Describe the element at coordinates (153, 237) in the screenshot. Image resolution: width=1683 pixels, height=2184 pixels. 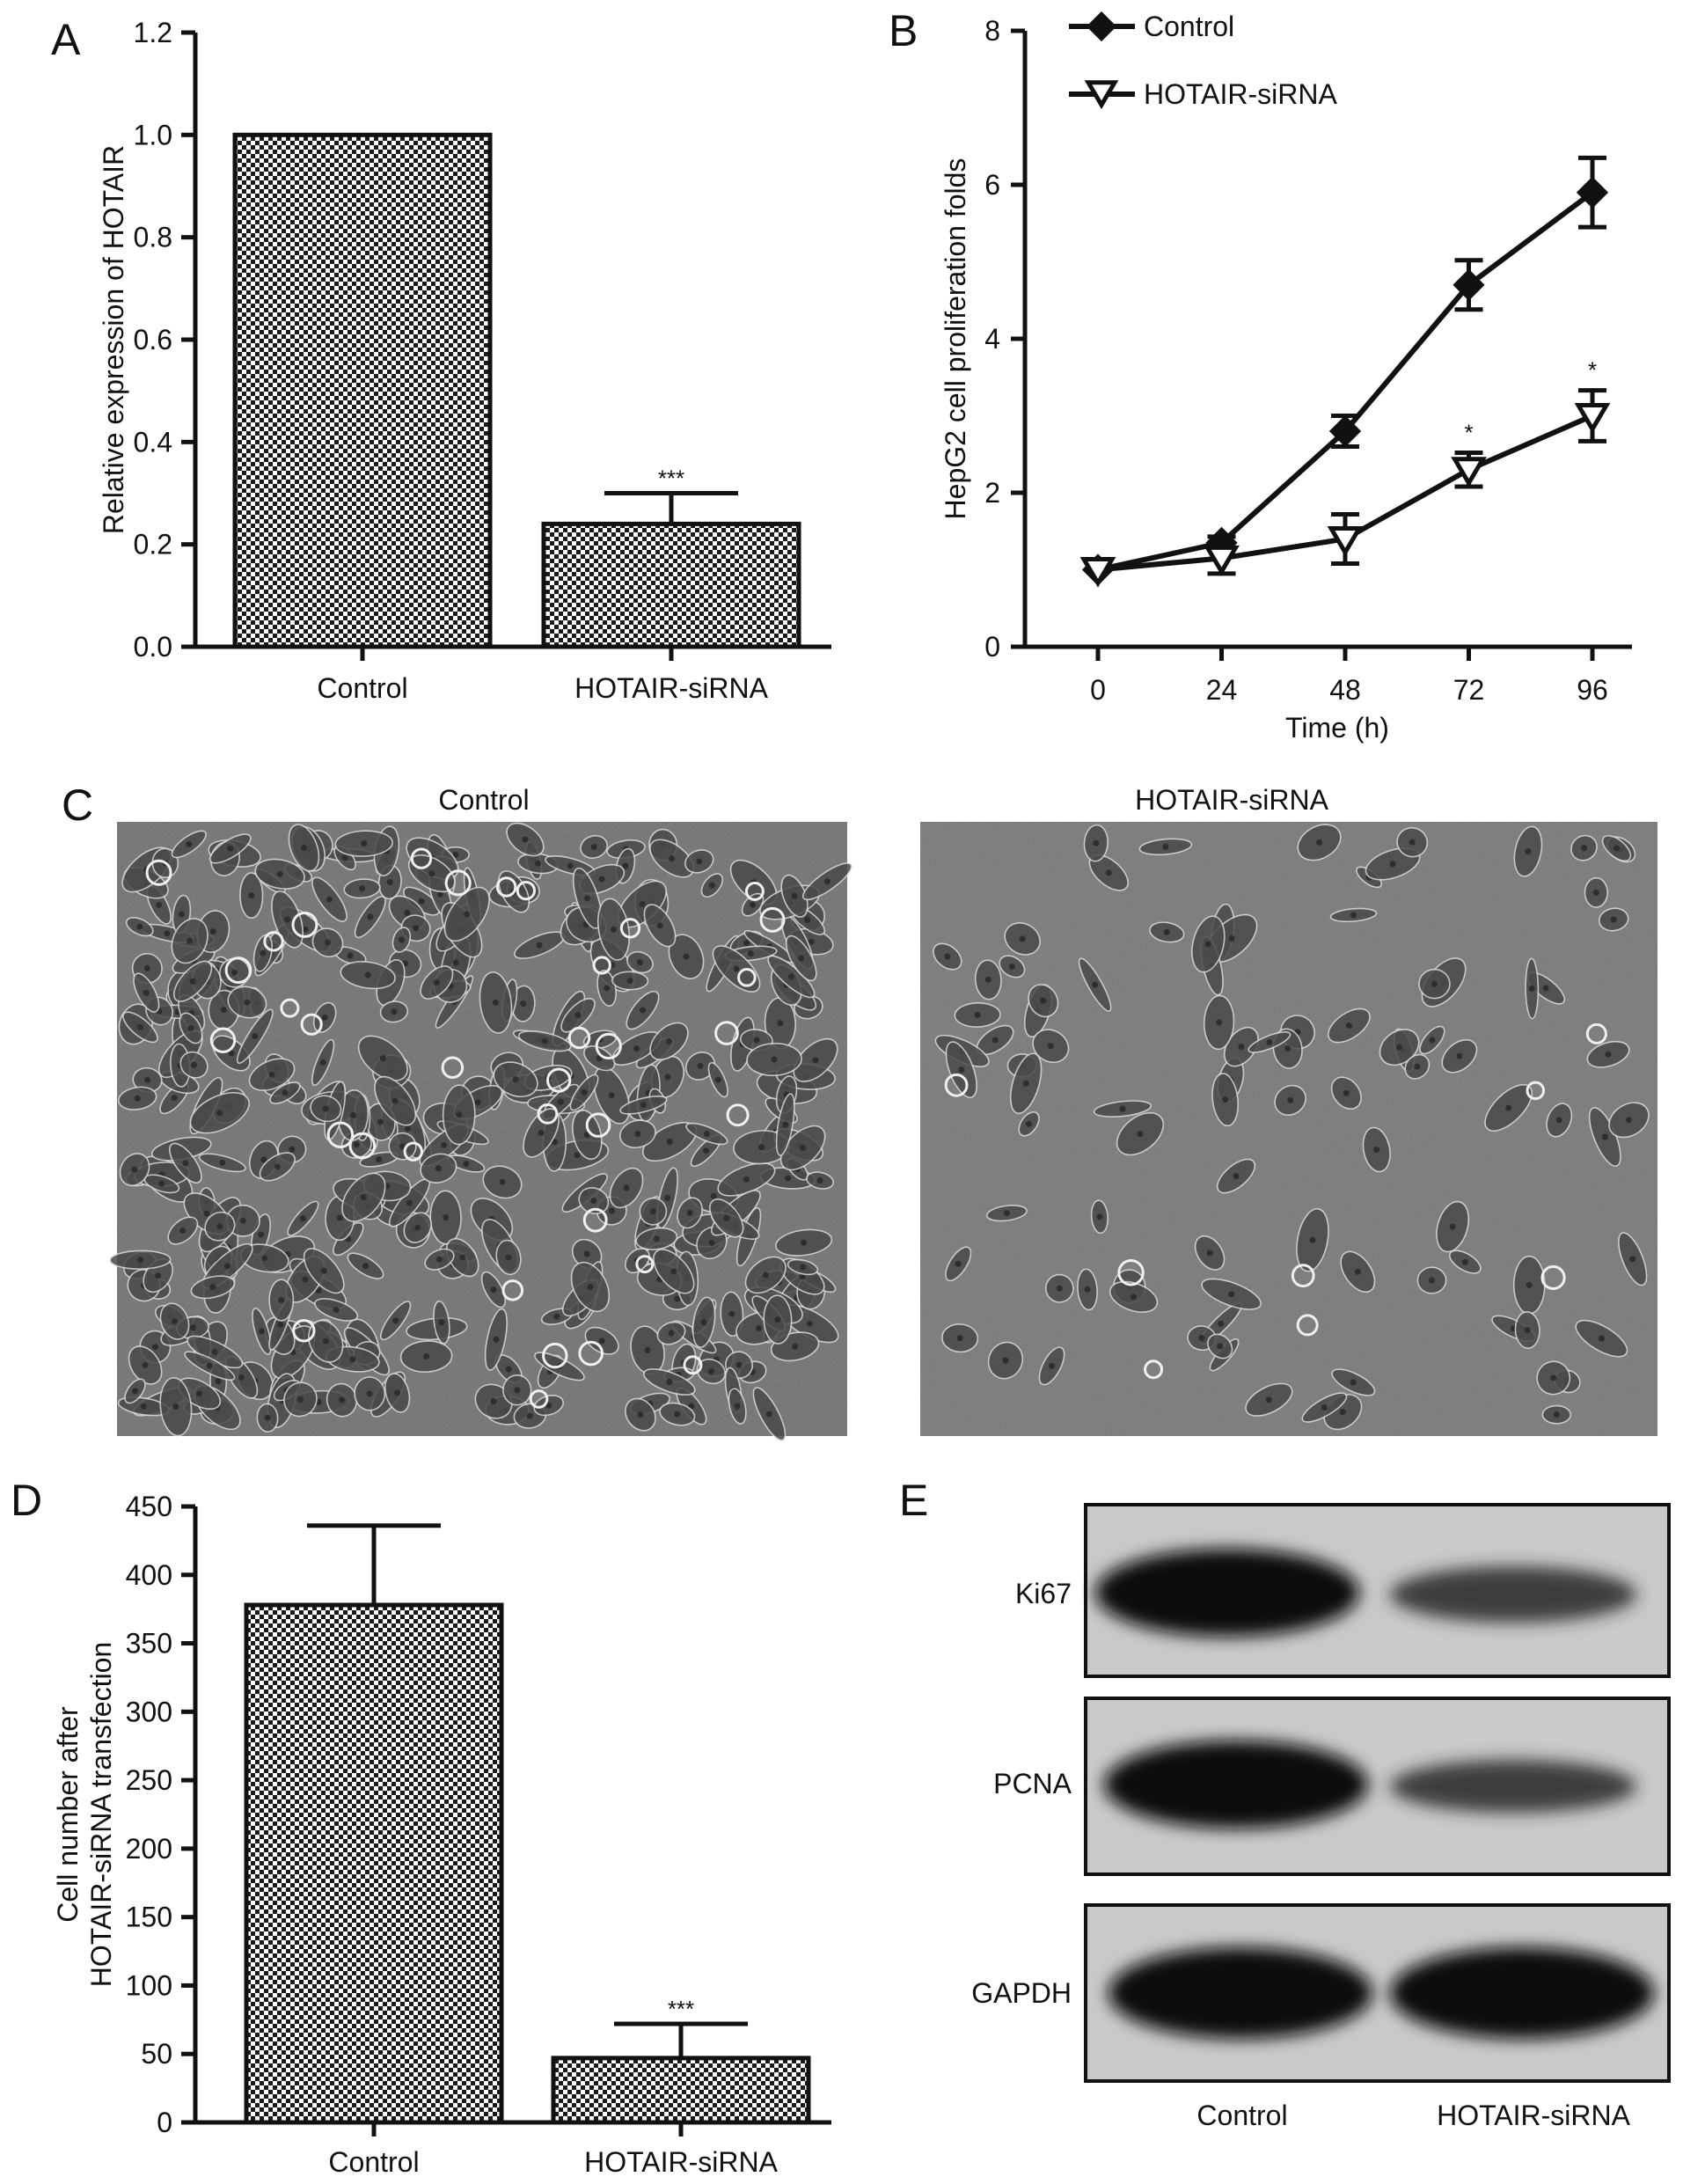
I see `y-tick-label: 0.8` at that location.